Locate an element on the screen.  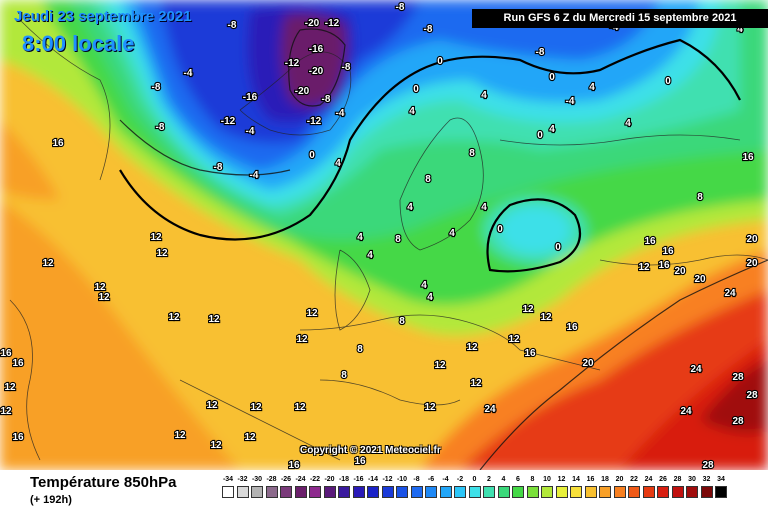
scale-label: -28 is located at coordinates (271, 479).